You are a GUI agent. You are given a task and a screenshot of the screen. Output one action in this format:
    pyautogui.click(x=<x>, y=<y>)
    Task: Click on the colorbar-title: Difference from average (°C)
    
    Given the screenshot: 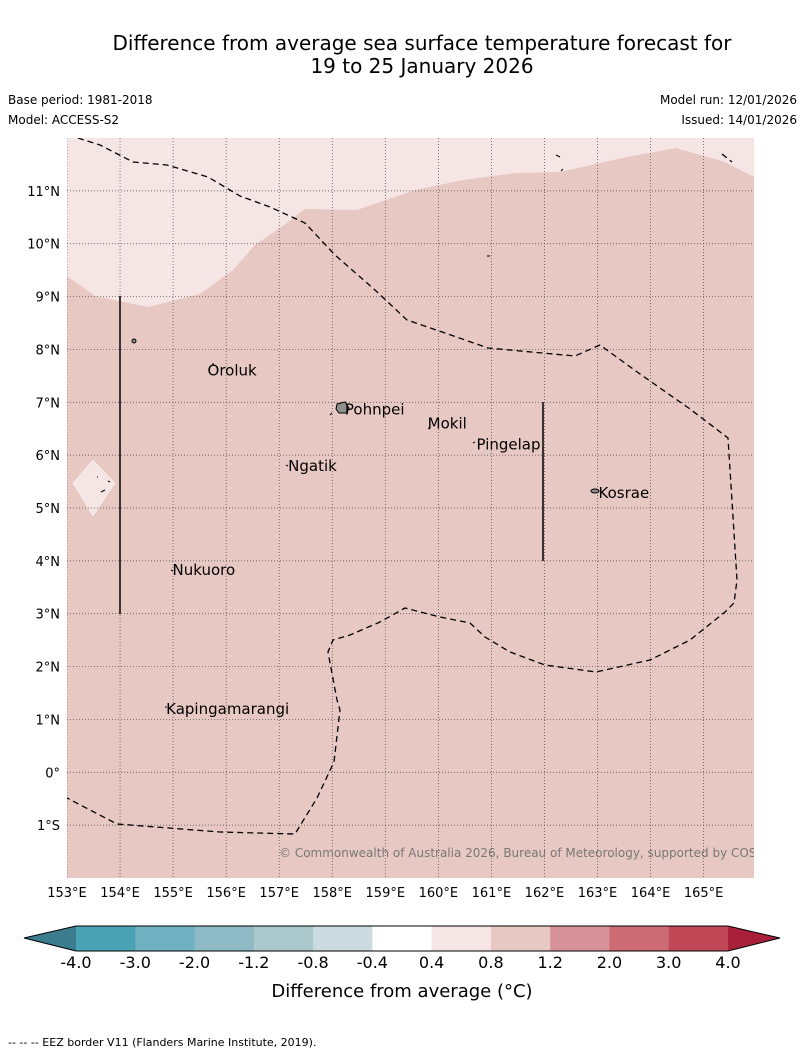 What is the action you would take?
    pyautogui.click(x=401, y=991)
    